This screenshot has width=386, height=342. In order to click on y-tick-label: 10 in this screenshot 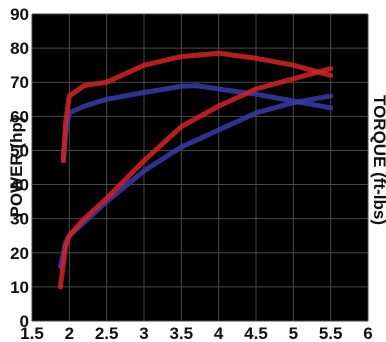, I will do `click(19, 287)`.